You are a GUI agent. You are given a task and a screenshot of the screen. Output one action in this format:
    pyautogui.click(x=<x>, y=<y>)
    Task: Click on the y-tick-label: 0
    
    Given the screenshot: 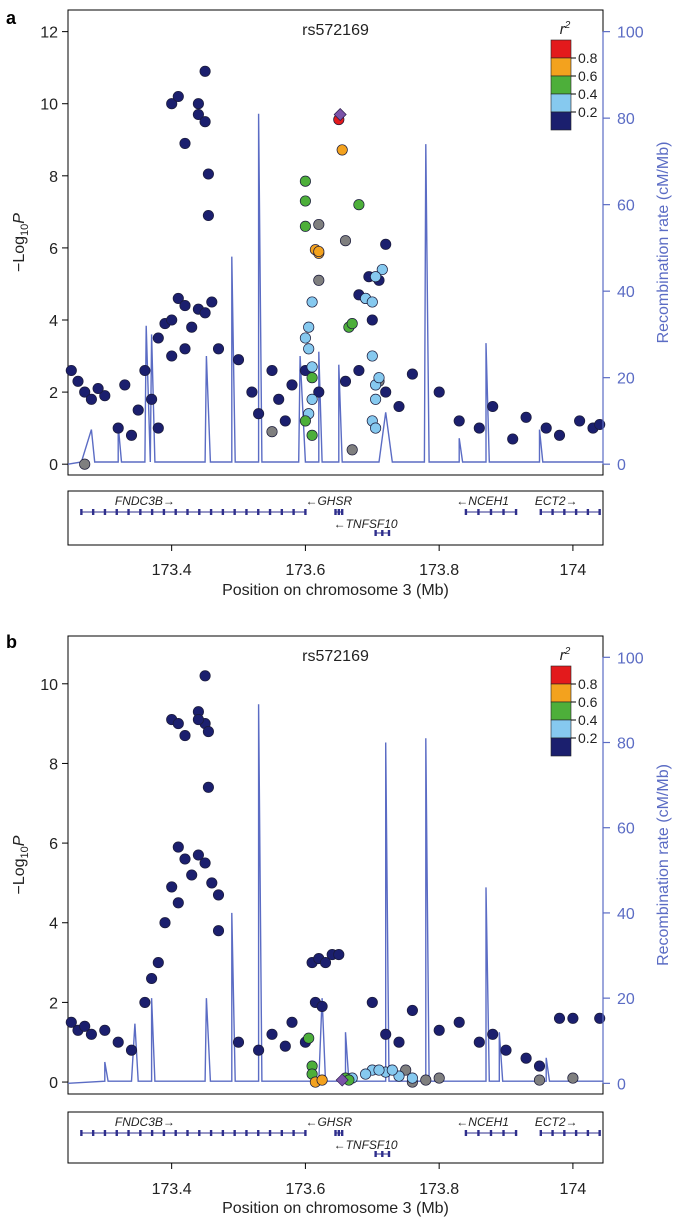 What is the action you would take?
    pyautogui.click(x=53, y=1083)
    